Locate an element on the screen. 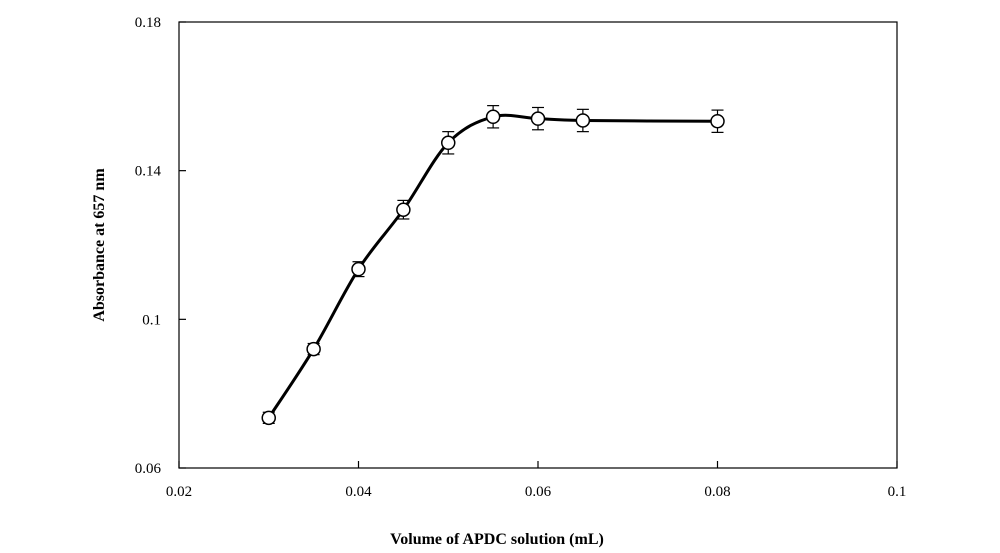 This screenshot has height=553, width=1000. x-tick-label: 0.04 is located at coordinates (358, 492).